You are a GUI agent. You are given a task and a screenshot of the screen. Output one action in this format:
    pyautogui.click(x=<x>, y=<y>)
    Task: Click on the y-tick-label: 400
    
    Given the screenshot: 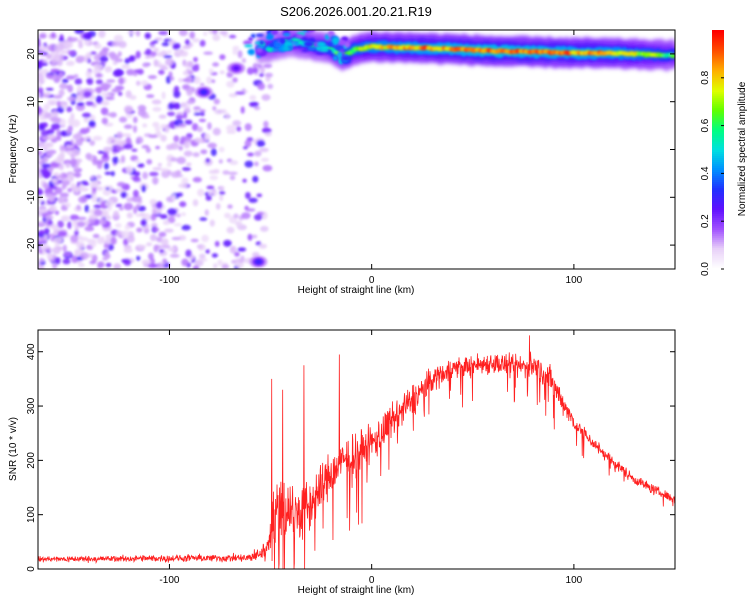 What is the action you would take?
    pyautogui.click(x=31, y=351)
    